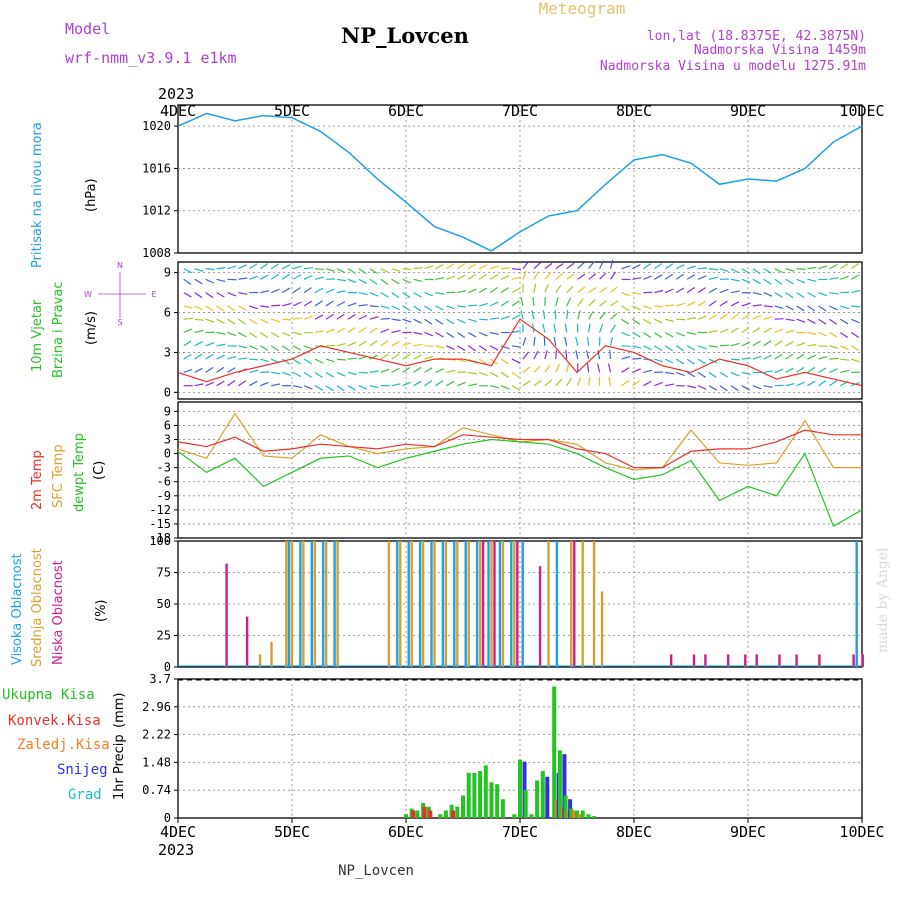 The height and width of the screenshot is (900, 900). I want to click on y-tick-label: 1020, so click(156, 126).